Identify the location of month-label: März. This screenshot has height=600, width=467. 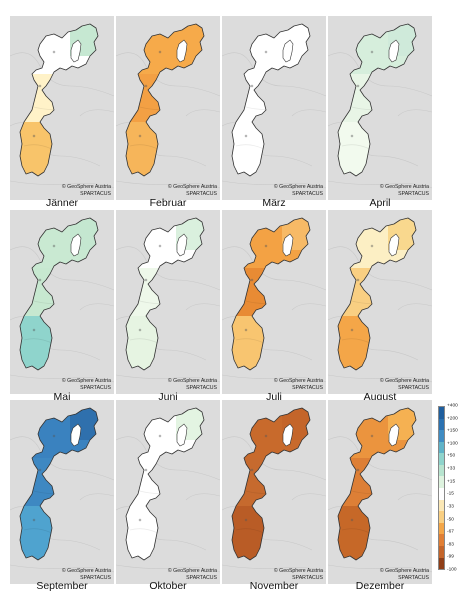
(274, 203).